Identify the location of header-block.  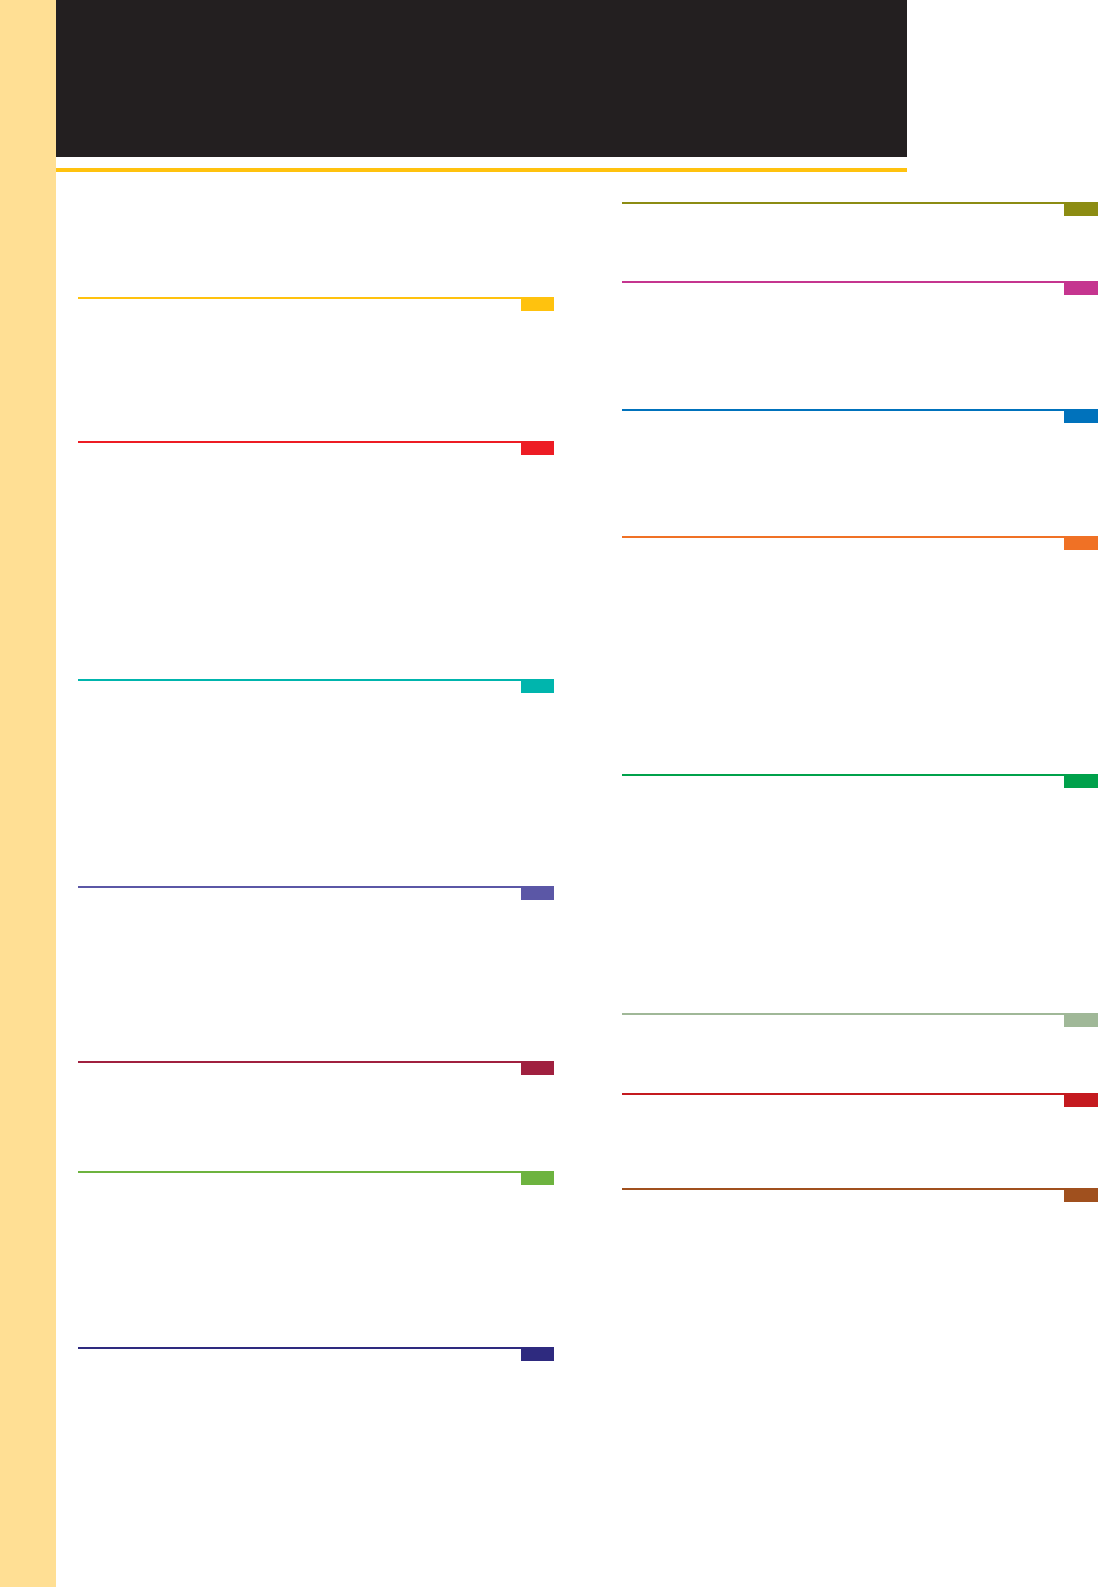
(481, 78).